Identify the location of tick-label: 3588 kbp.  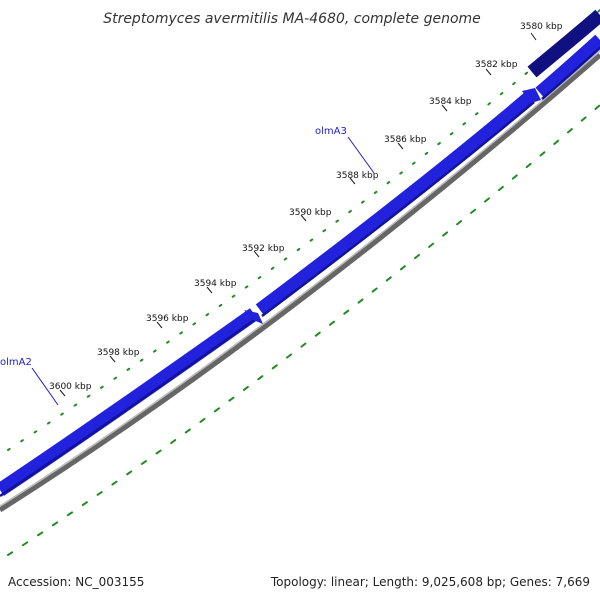
(357, 176).